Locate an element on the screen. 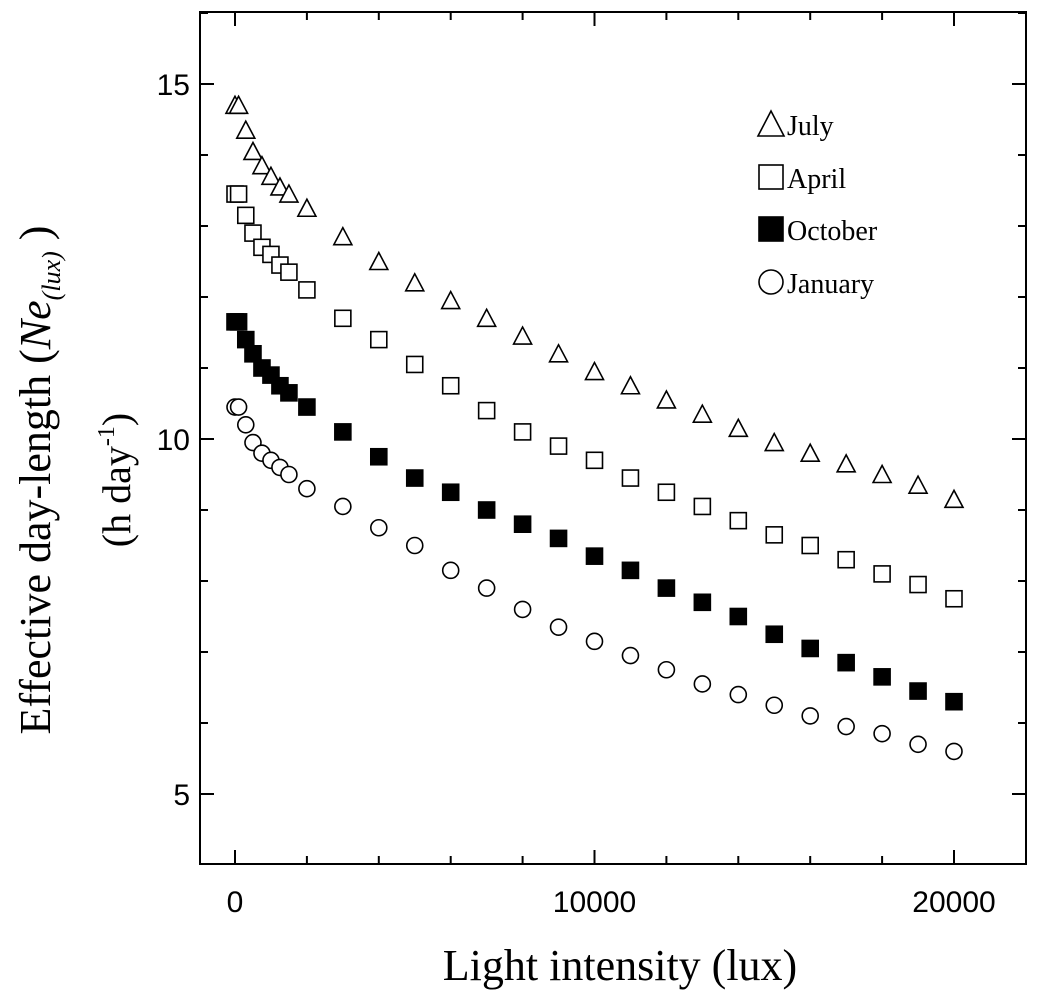 This screenshot has height=1000, width=1040. y-axis-units-exponent: -1 is located at coordinates (107, 436).